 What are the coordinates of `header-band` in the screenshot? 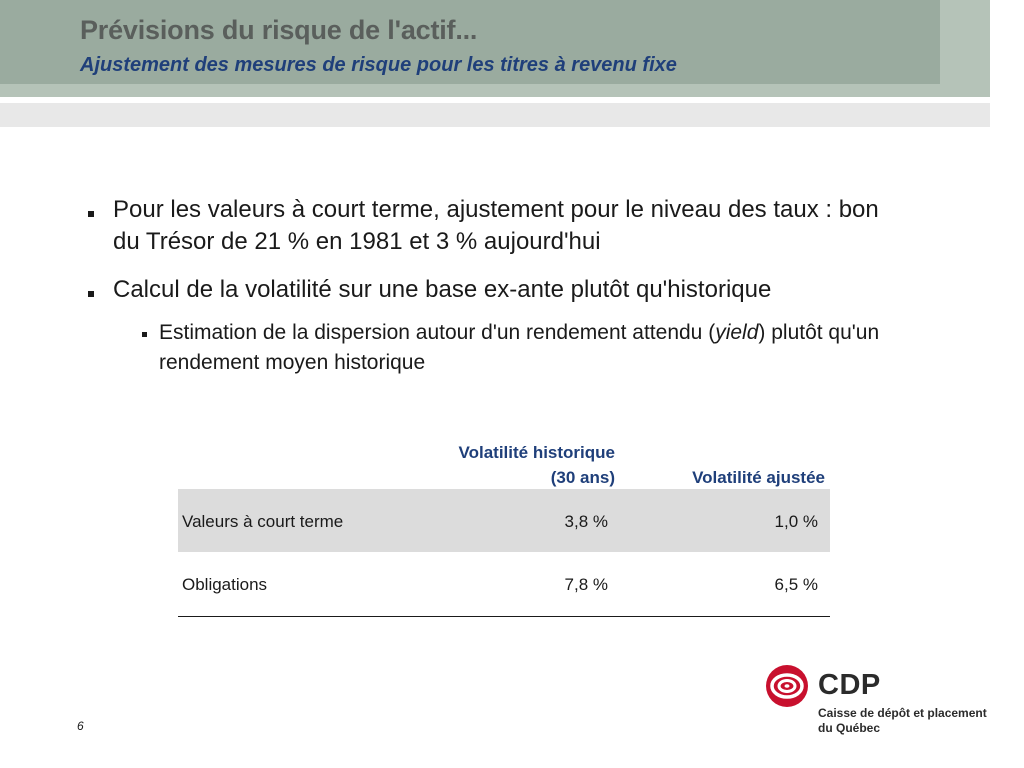 It's located at (470, 42).